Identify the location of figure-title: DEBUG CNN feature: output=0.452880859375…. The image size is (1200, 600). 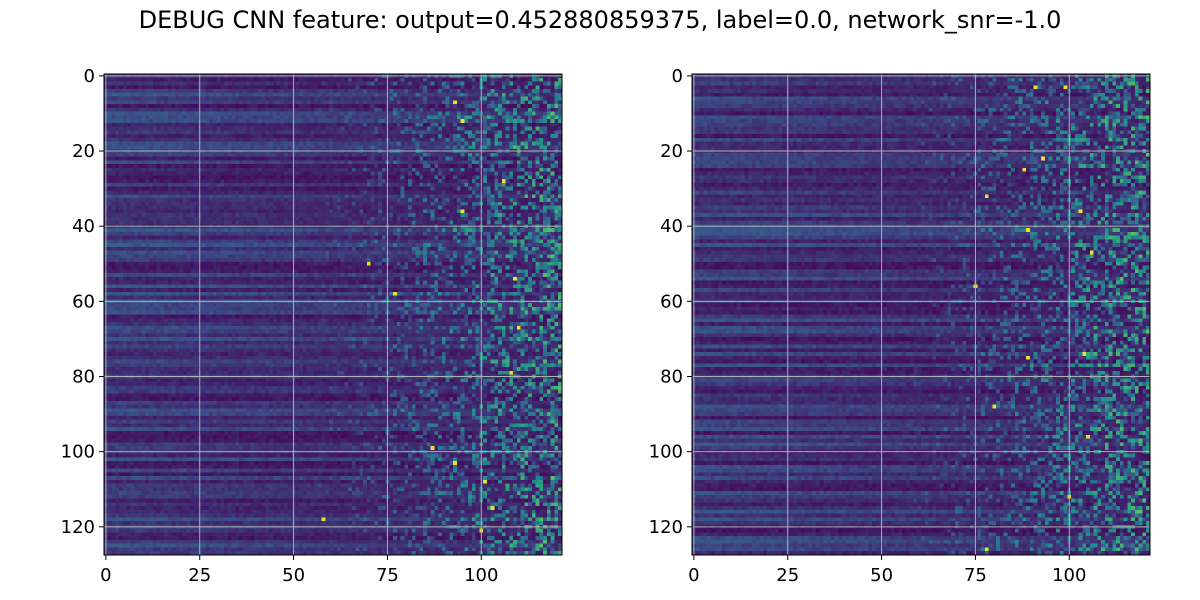
(600, 20).